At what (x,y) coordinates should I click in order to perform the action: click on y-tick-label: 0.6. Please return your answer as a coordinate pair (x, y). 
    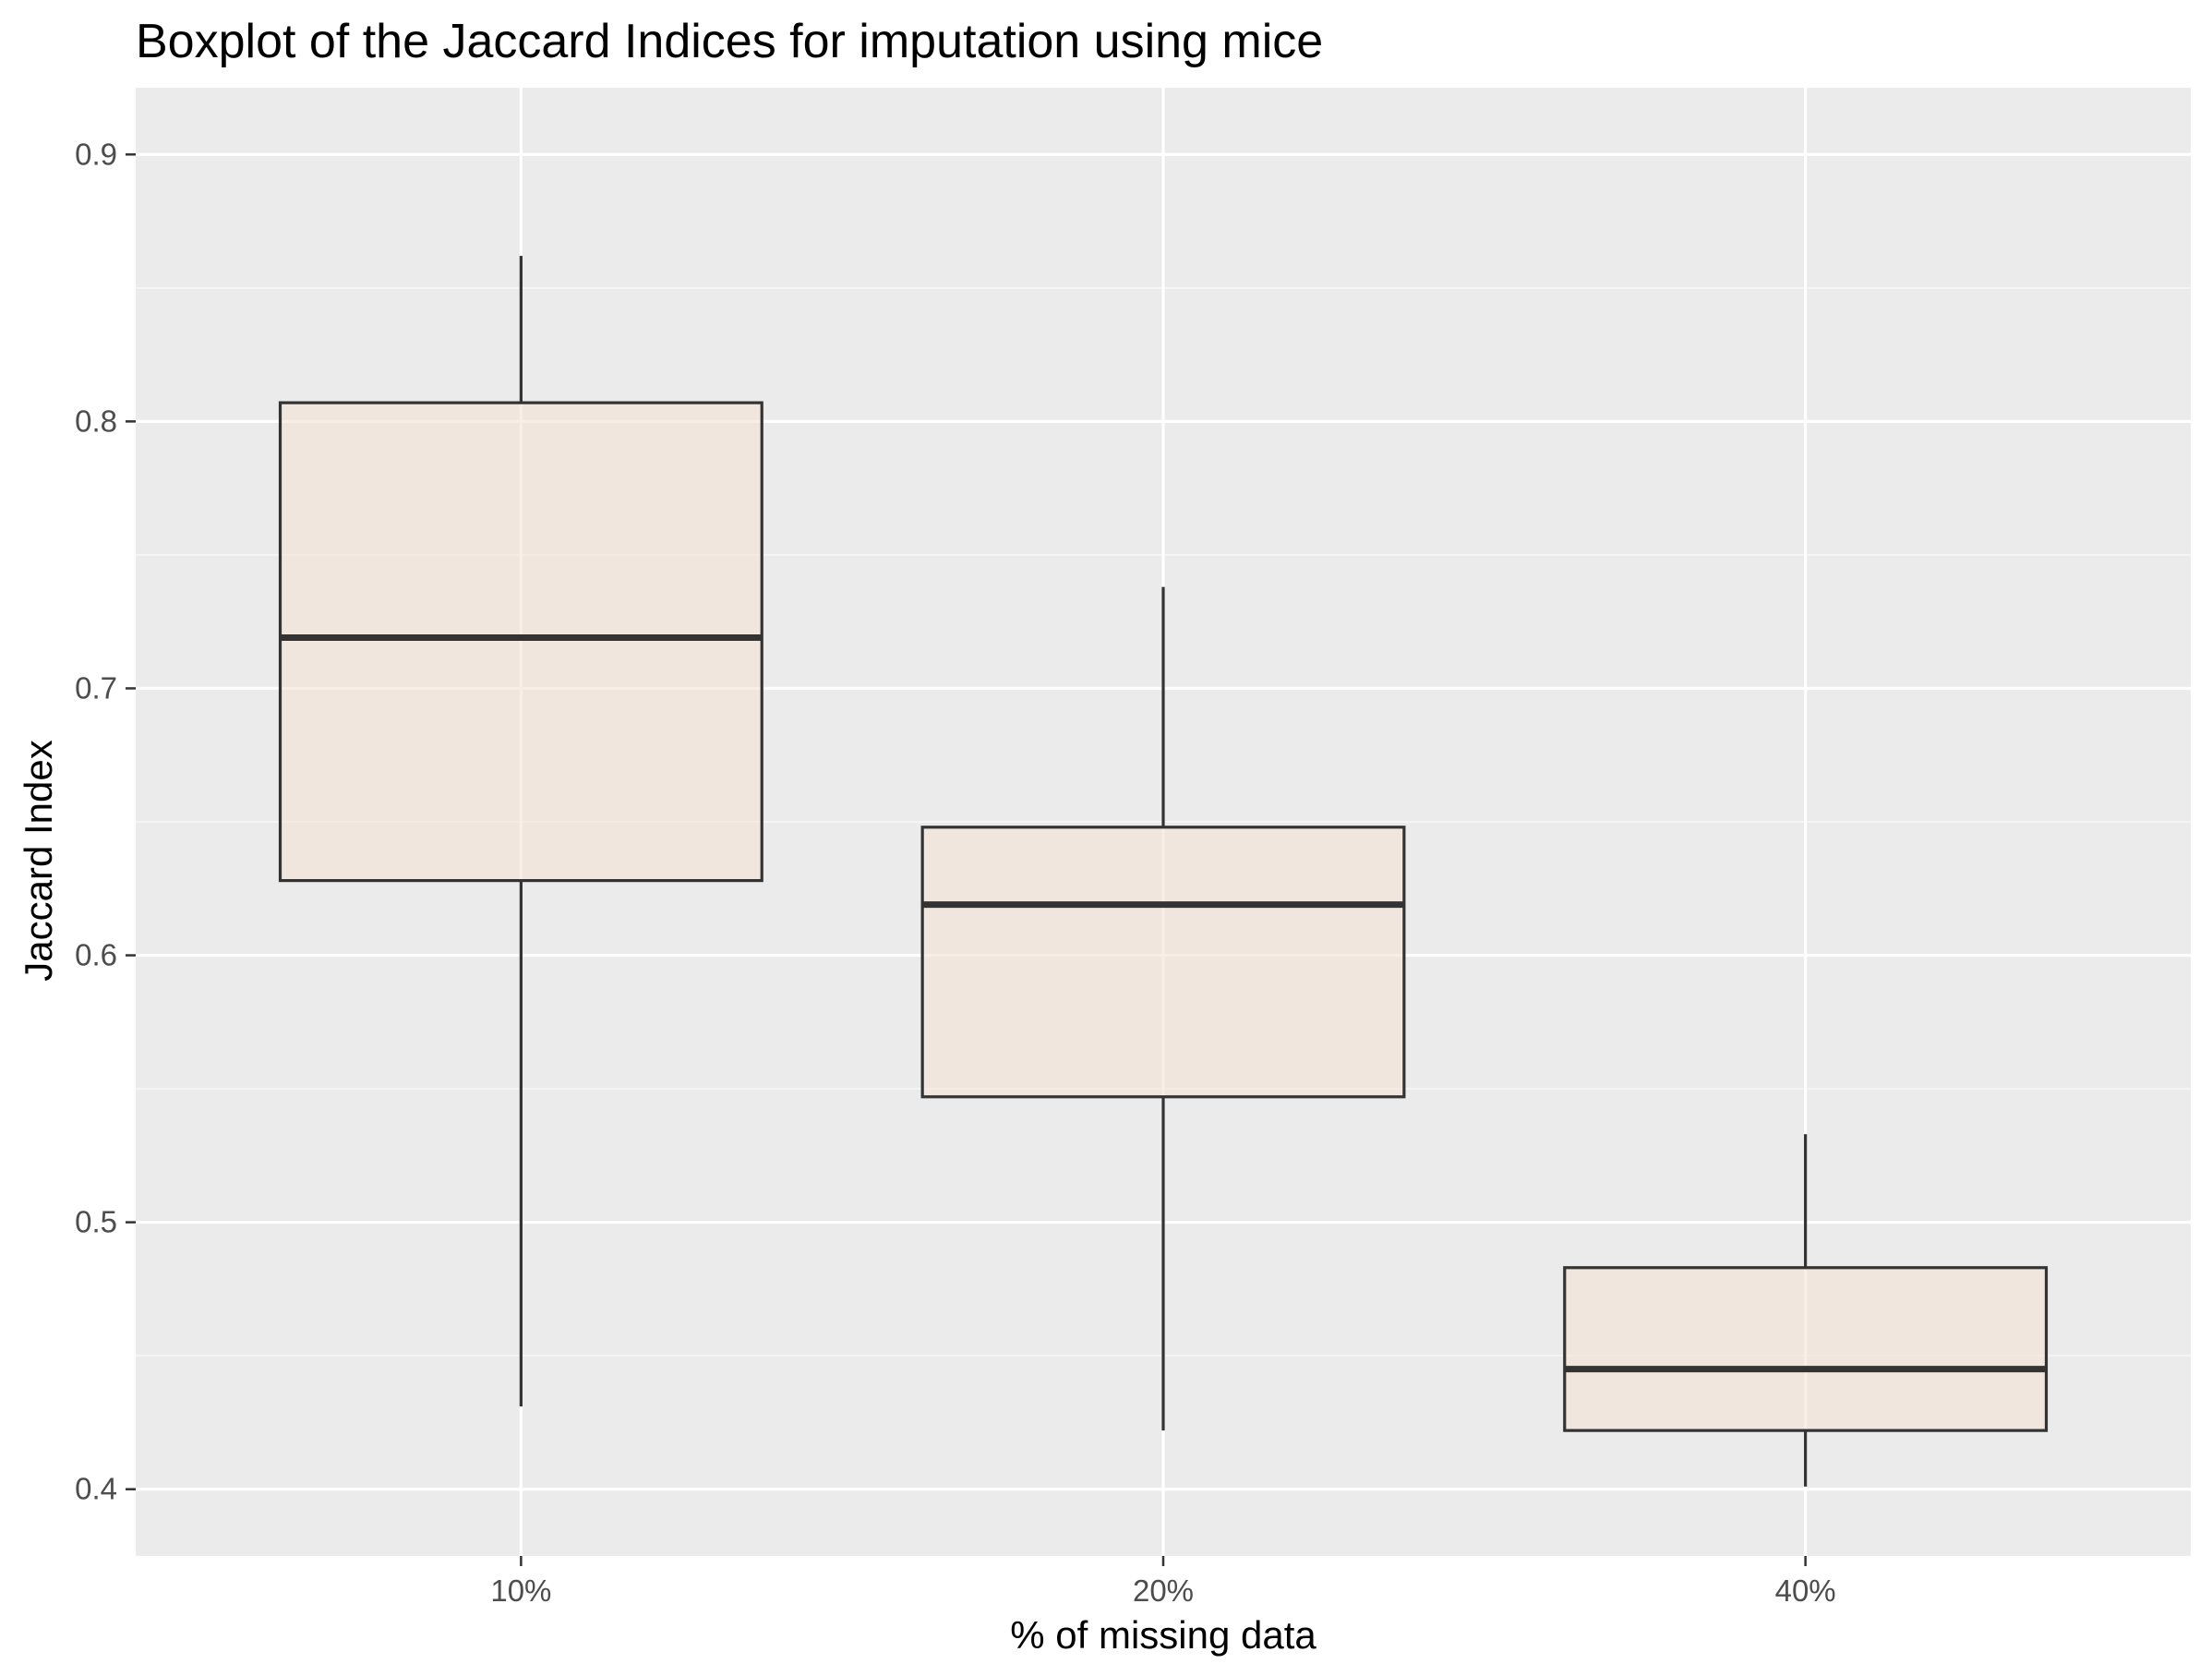
    Looking at the image, I should click on (96, 955).